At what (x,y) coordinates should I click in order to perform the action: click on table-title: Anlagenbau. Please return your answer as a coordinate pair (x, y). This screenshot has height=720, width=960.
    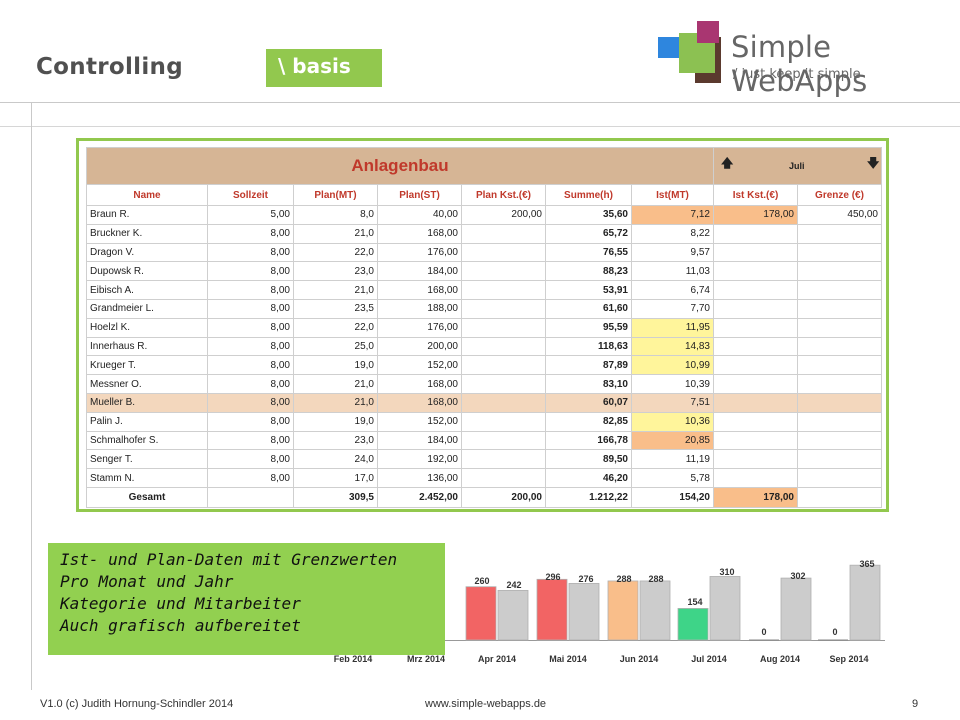
    Looking at the image, I should click on (400, 166).